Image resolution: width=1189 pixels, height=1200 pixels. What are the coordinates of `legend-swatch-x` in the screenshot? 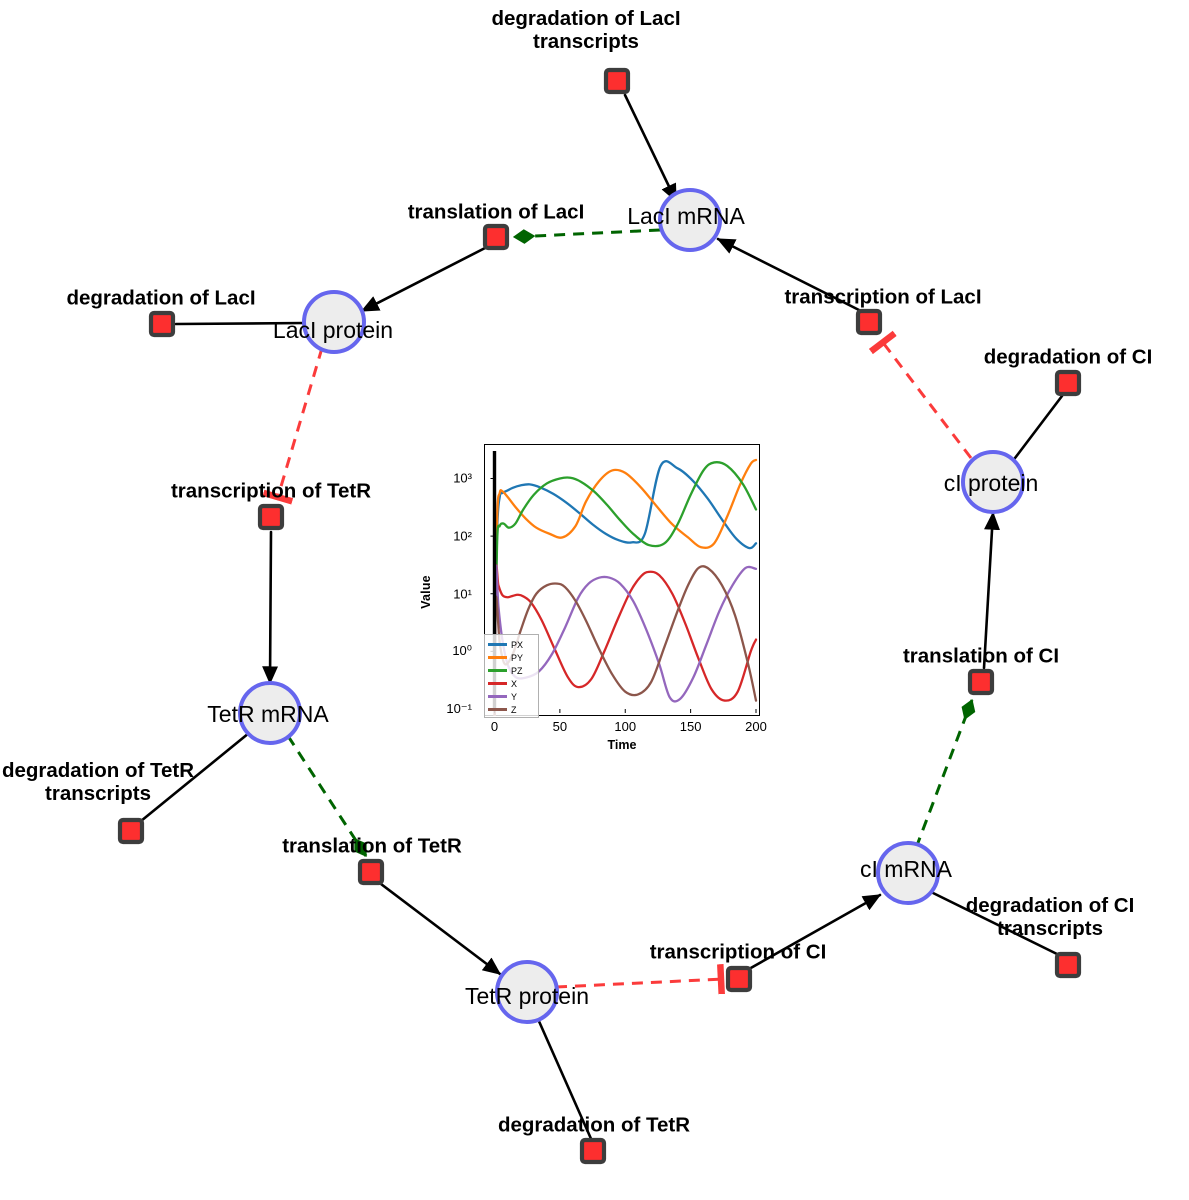 It's located at (497, 683).